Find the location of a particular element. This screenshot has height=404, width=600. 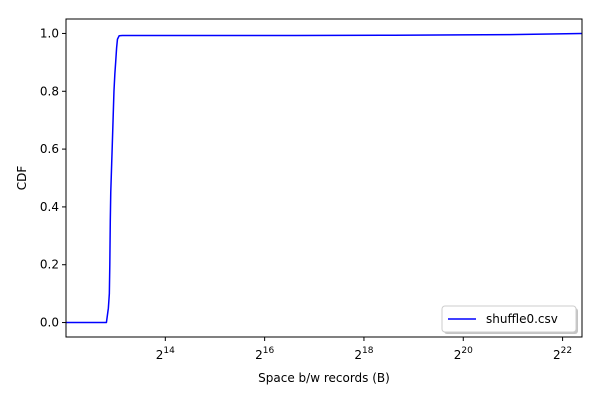

x-tick-label: 222 is located at coordinates (562, 354).